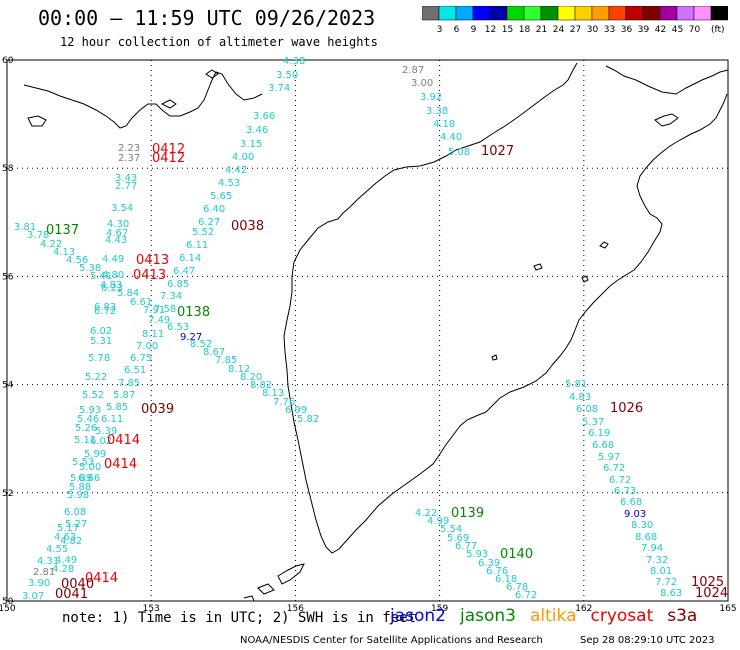 This screenshot has height=650, width=740. Describe the element at coordinates (458, 538) in the screenshot. I see `wave-height-value: 5.69` at that location.